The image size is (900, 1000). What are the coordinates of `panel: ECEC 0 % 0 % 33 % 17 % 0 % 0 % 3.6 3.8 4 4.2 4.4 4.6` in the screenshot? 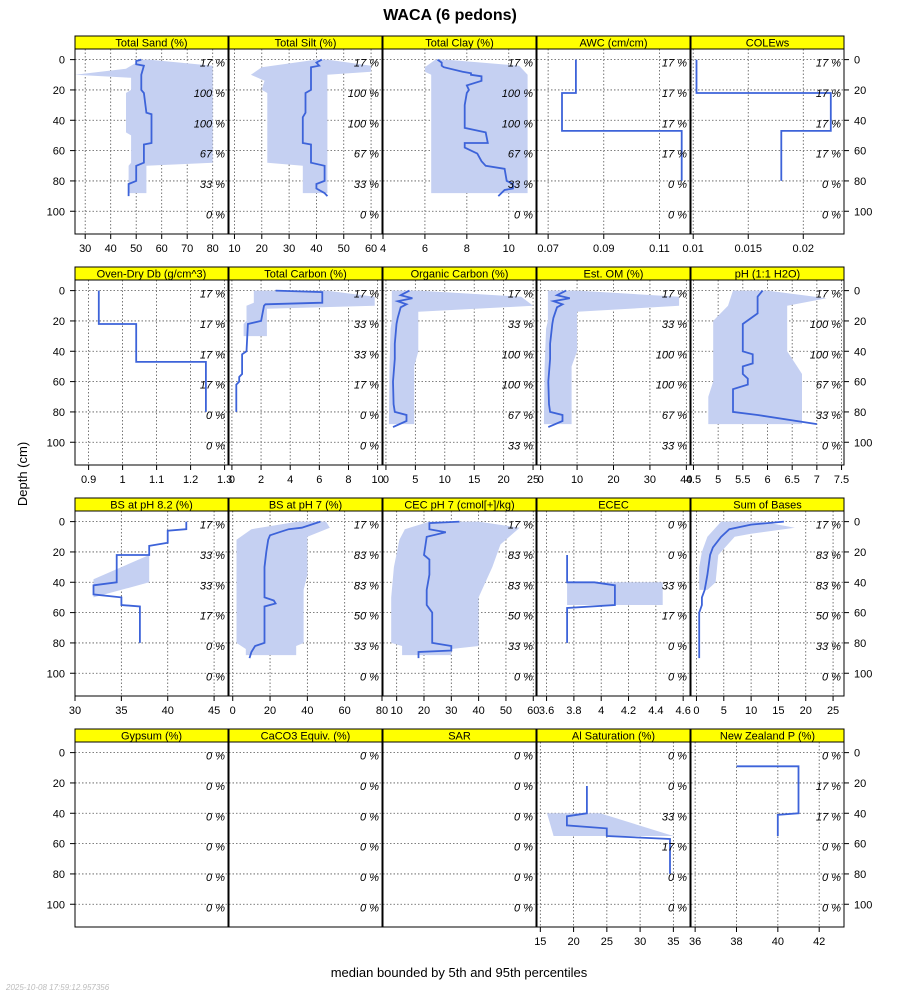 It's located at (613, 607).